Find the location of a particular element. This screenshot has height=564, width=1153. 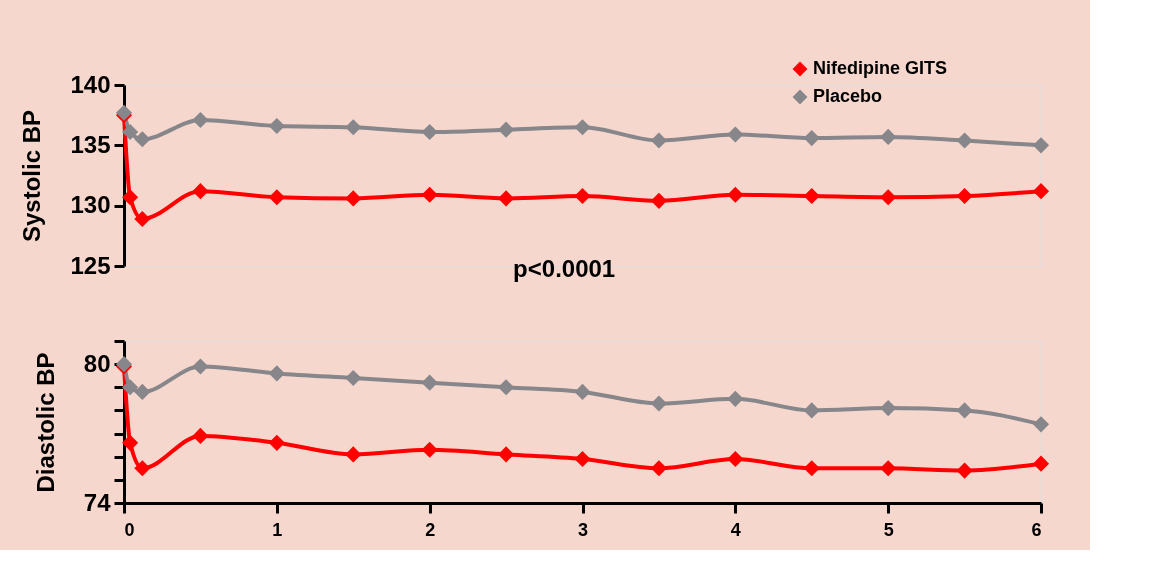

x-tick-label: 0 is located at coordinates (129, 529).